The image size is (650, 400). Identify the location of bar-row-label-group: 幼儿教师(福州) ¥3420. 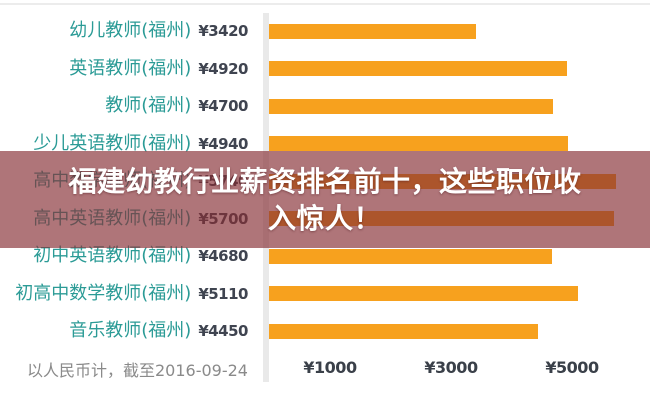
(158, 31).